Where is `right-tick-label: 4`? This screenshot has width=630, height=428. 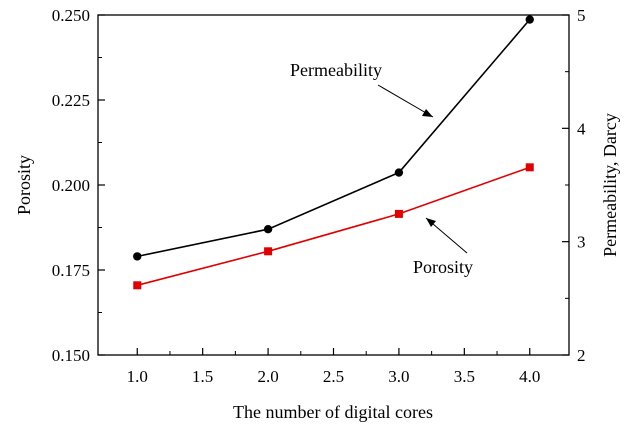
right-tick-label: 4 is located at coordinates (581, 128).